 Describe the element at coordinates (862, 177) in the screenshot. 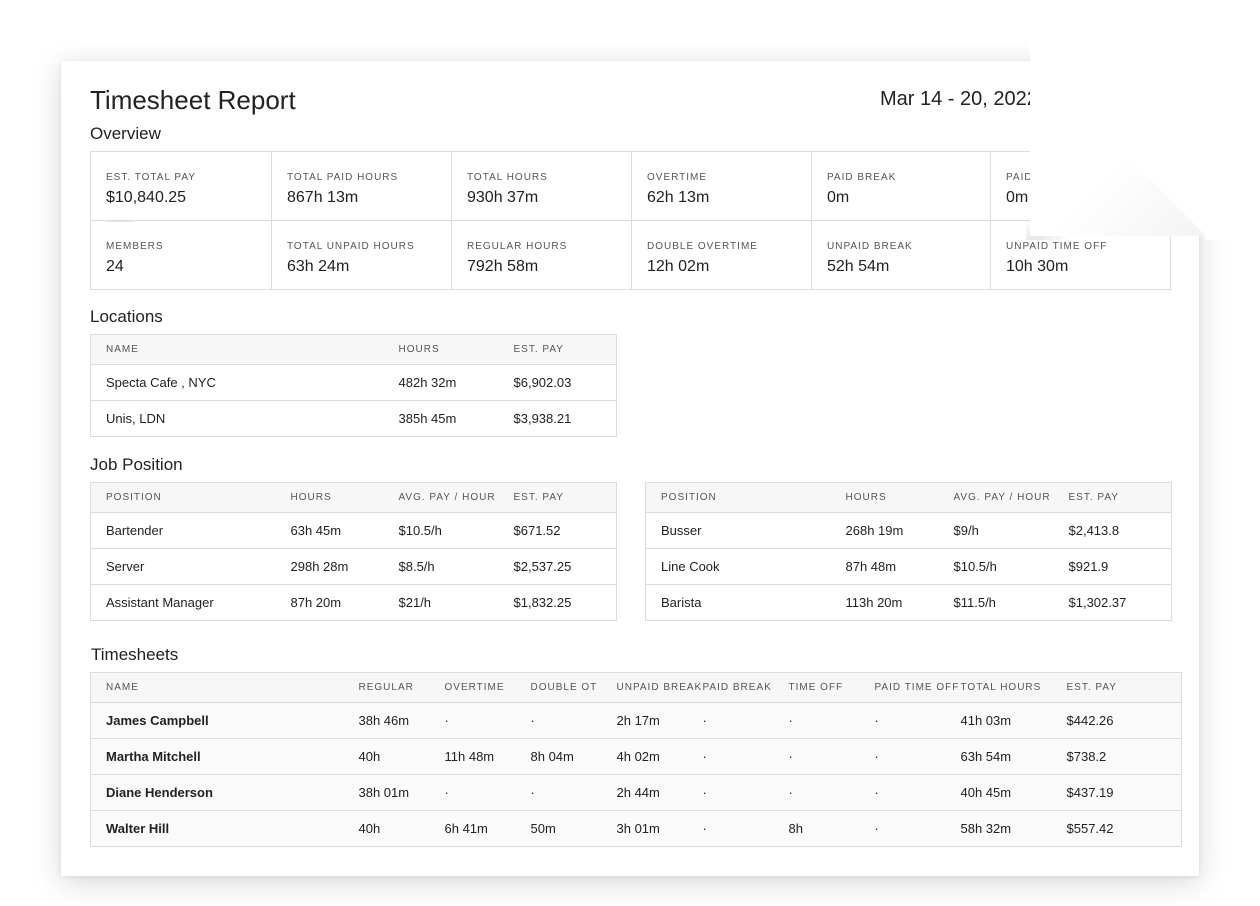

I see `overview-label: PAID BREAK` at that location.